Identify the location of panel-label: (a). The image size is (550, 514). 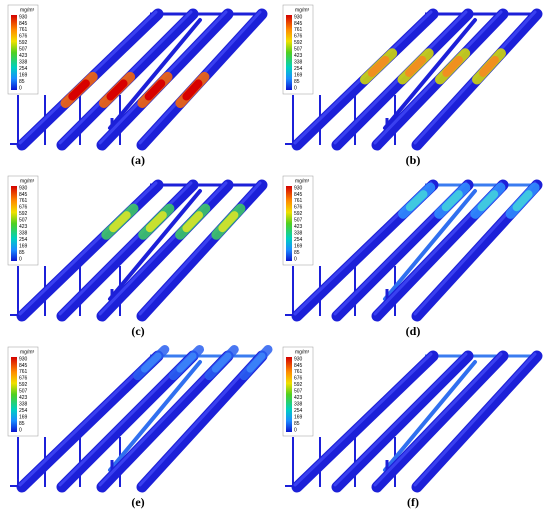
(138, 160).